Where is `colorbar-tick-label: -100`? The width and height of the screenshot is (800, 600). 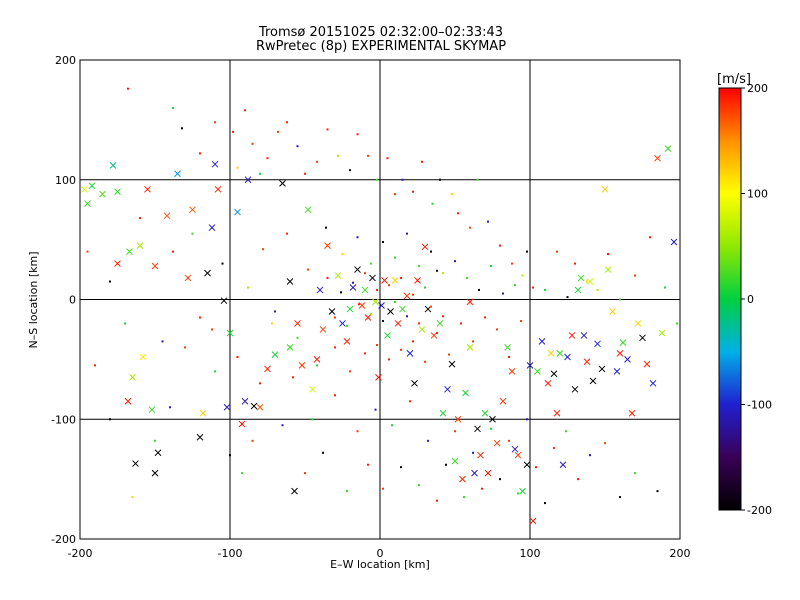
colorbar-tick-label: -100 is located at coordinates (759, 405).